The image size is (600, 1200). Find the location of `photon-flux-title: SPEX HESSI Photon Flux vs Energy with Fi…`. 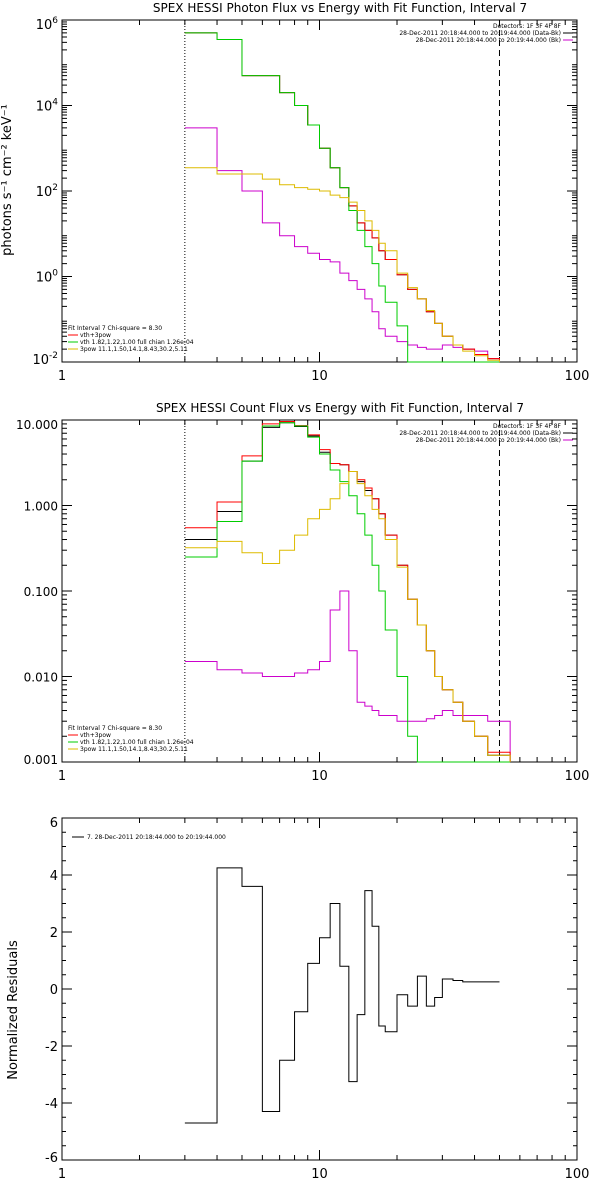

photon-flux-title: SPEX HESSI Photon Flux vs Energy with Fi… is located at coordinates (340, 8).